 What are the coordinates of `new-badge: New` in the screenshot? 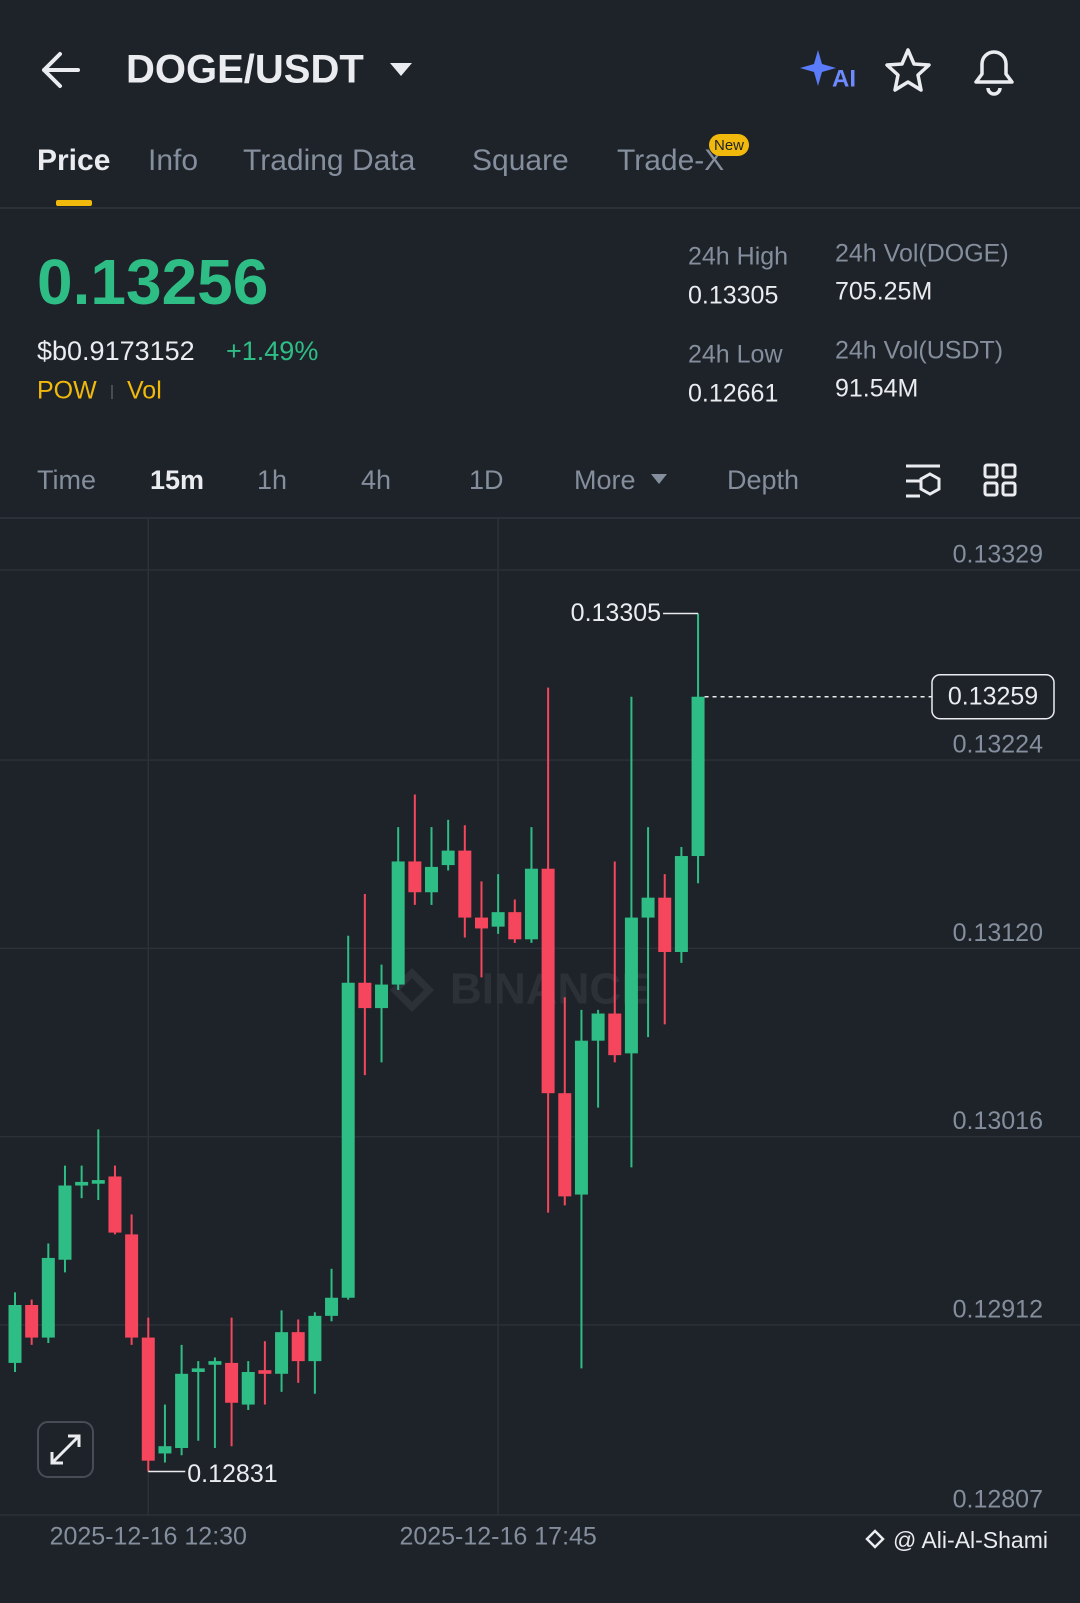 It's located at (729, 145).